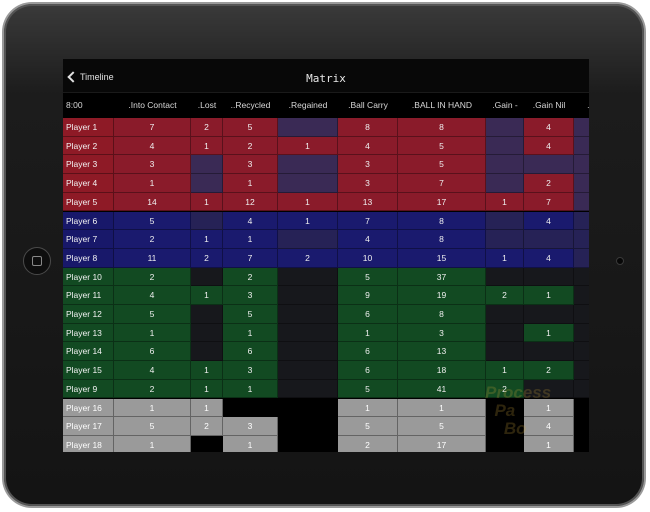  What do you see at coordinates (37, 261) in the screenshot?
I see `home-button` at bounding box center [37, 261].